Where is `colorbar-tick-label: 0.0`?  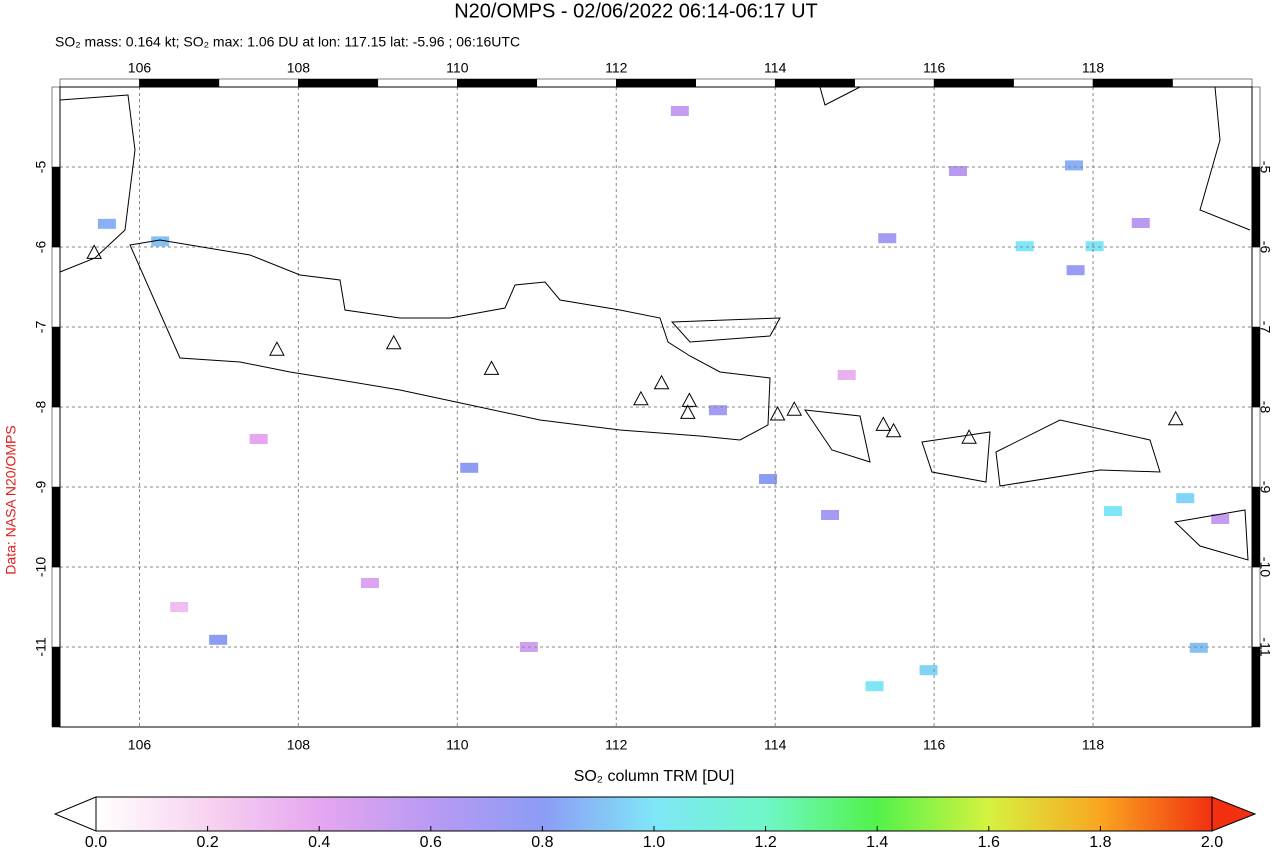
colorbar-tick-label: 0.0 is located at coordinates (96, 842).